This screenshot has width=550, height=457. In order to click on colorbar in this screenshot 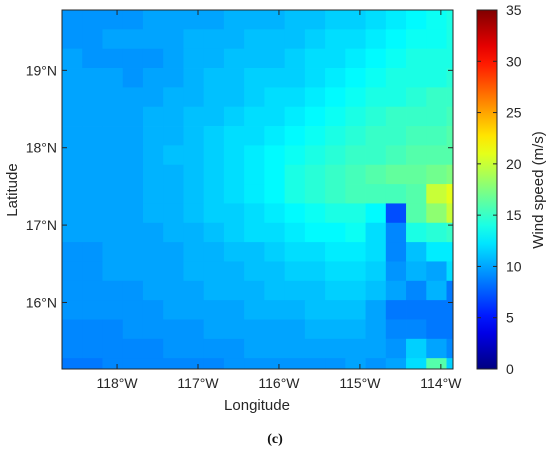, I will do `click(487, 189)`.